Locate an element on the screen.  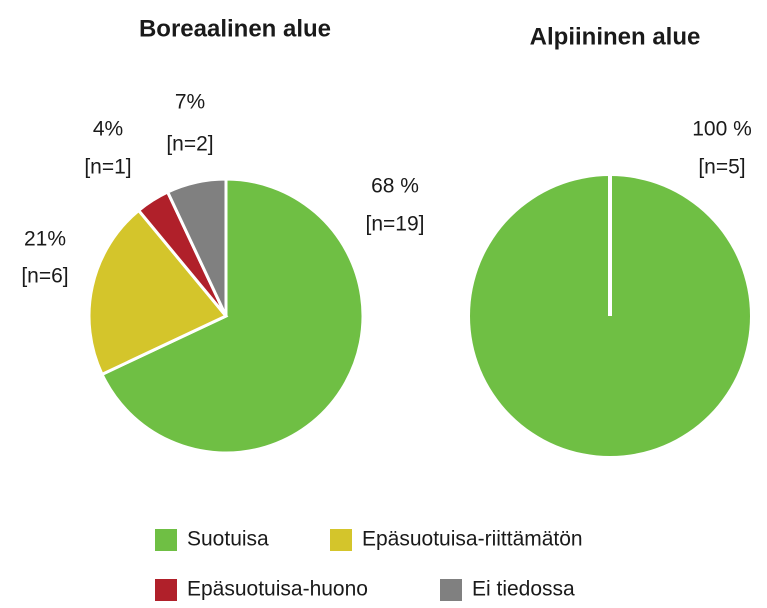
value-label: 4% is located at coordinates (108, 129).